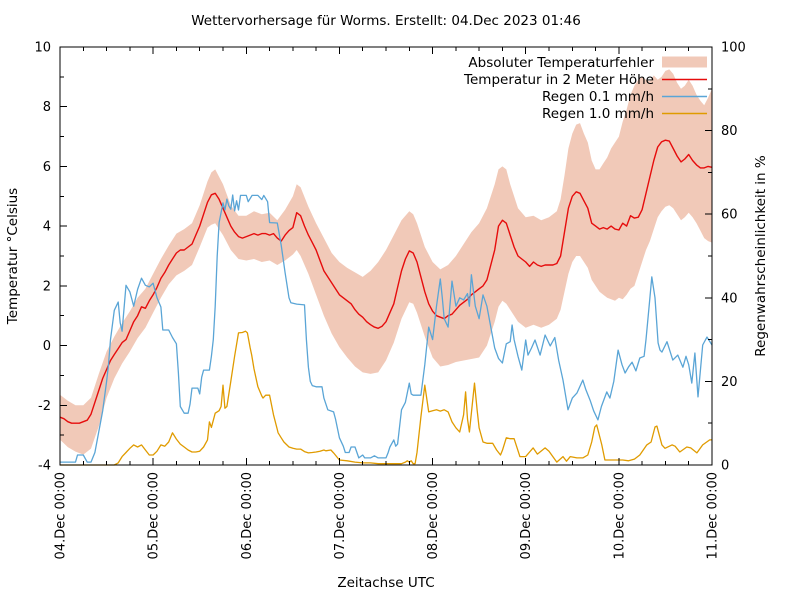 This screenshot has width=800, height=604. Describe the element at coordinates (340, 515) in the screenshot. I see `x-tick-label: 07.Dec 00:00` at that location.